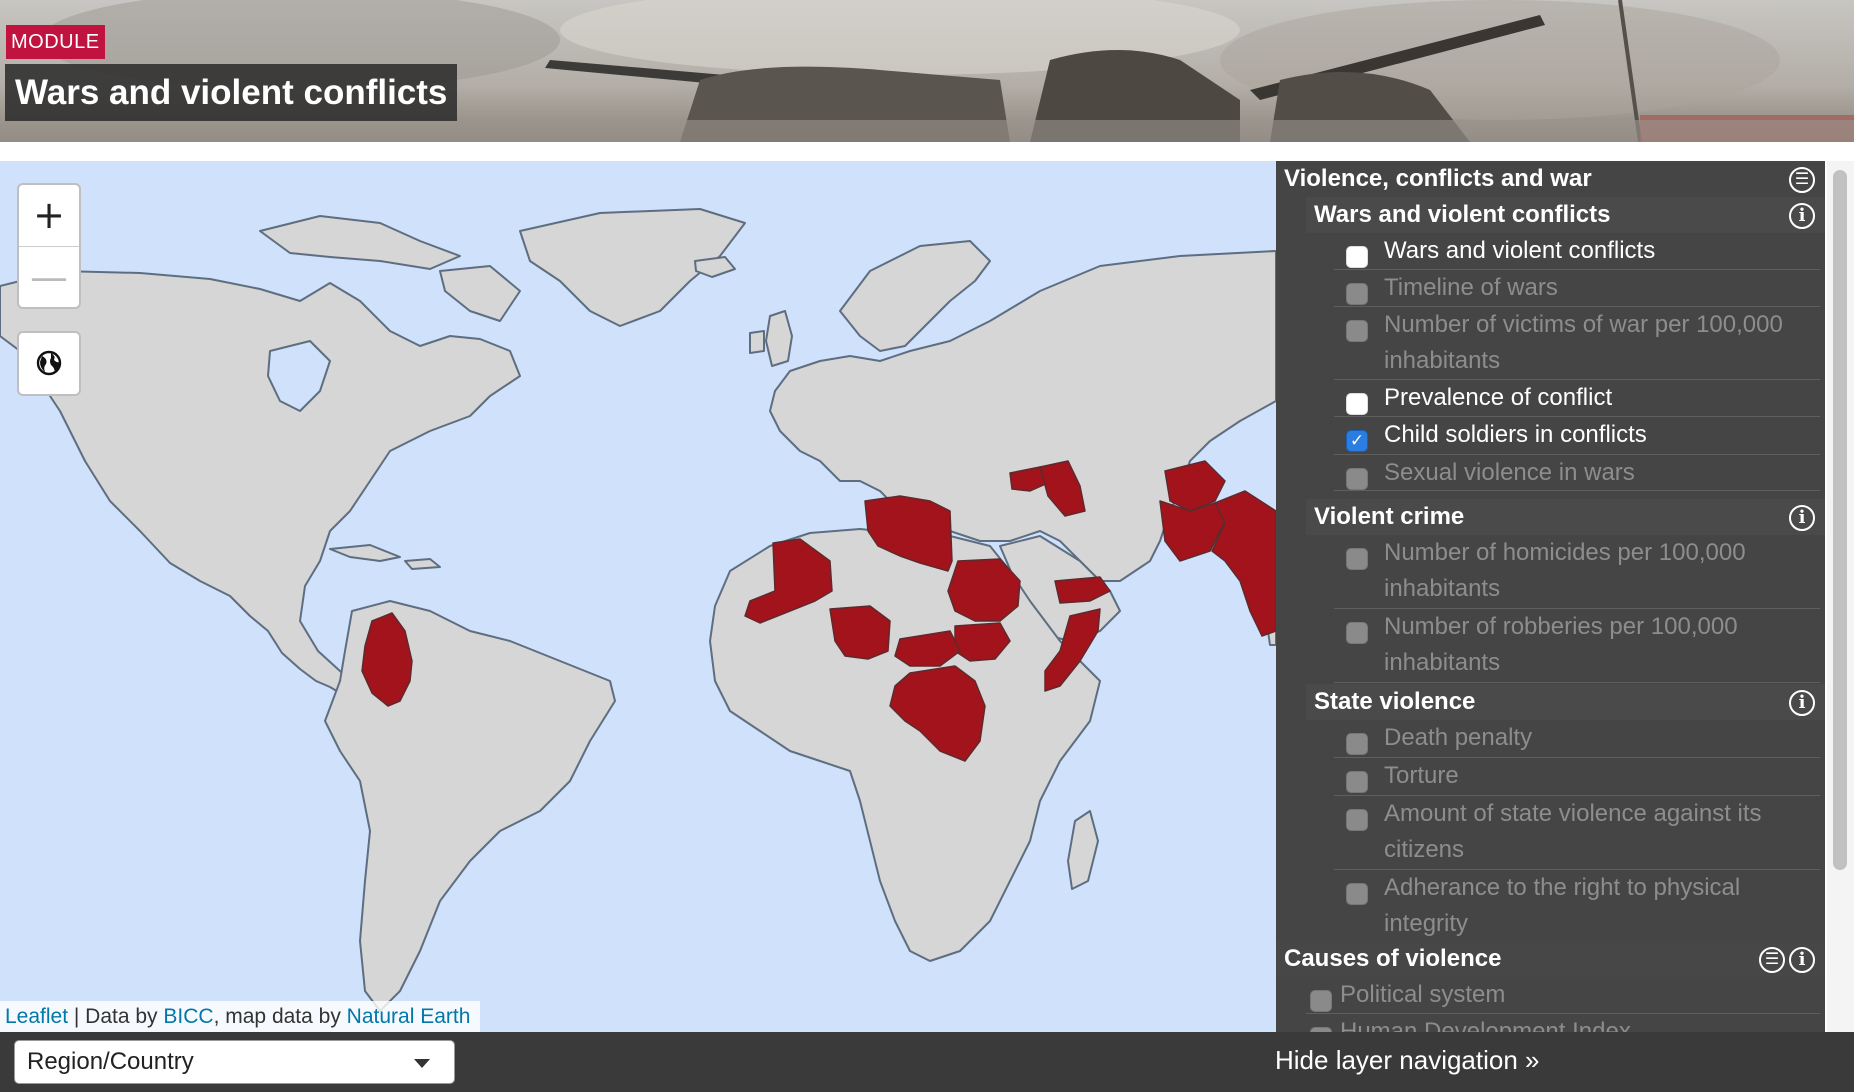  What do you see at coordinates (1421, 775) in the screenshot?
I see `layer-label: Torture` at bounding box center [1421, 775].